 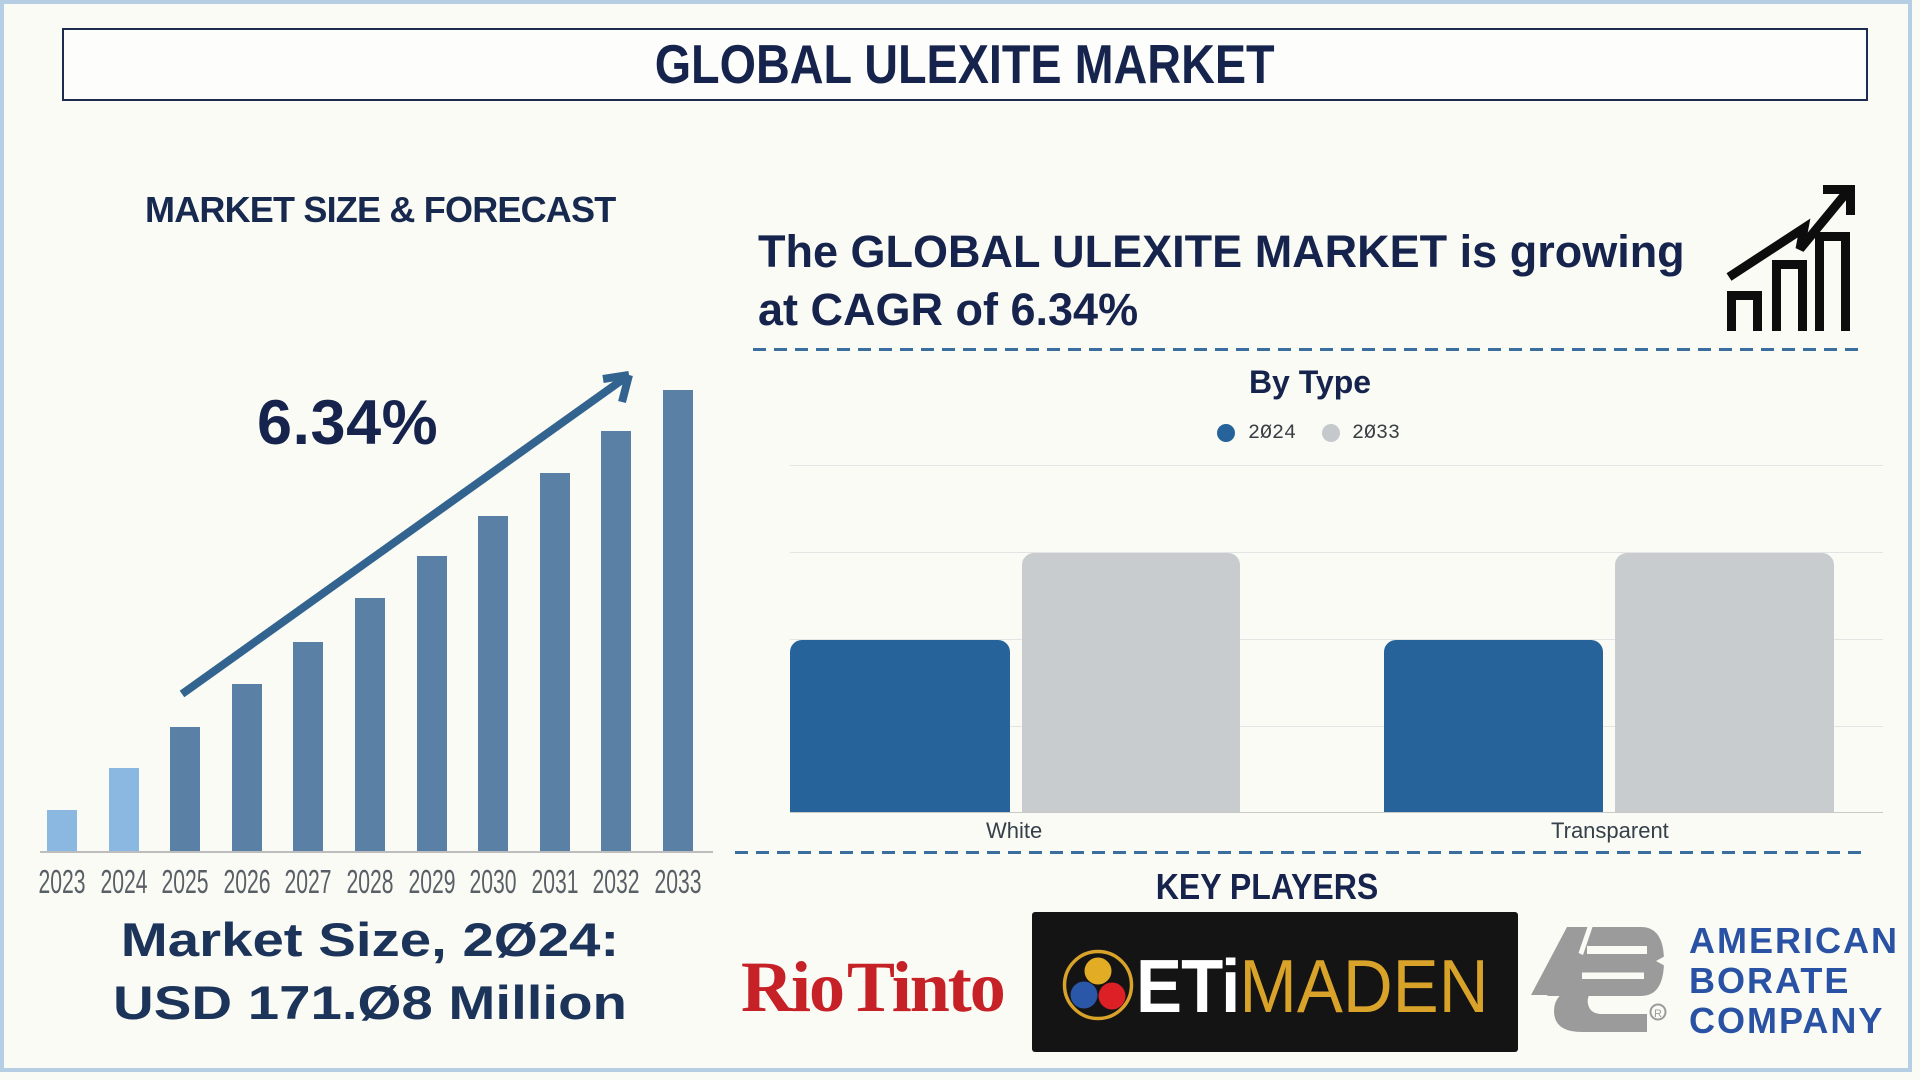 I want to click on svg-text: R, so click(x=1658, y=1014).